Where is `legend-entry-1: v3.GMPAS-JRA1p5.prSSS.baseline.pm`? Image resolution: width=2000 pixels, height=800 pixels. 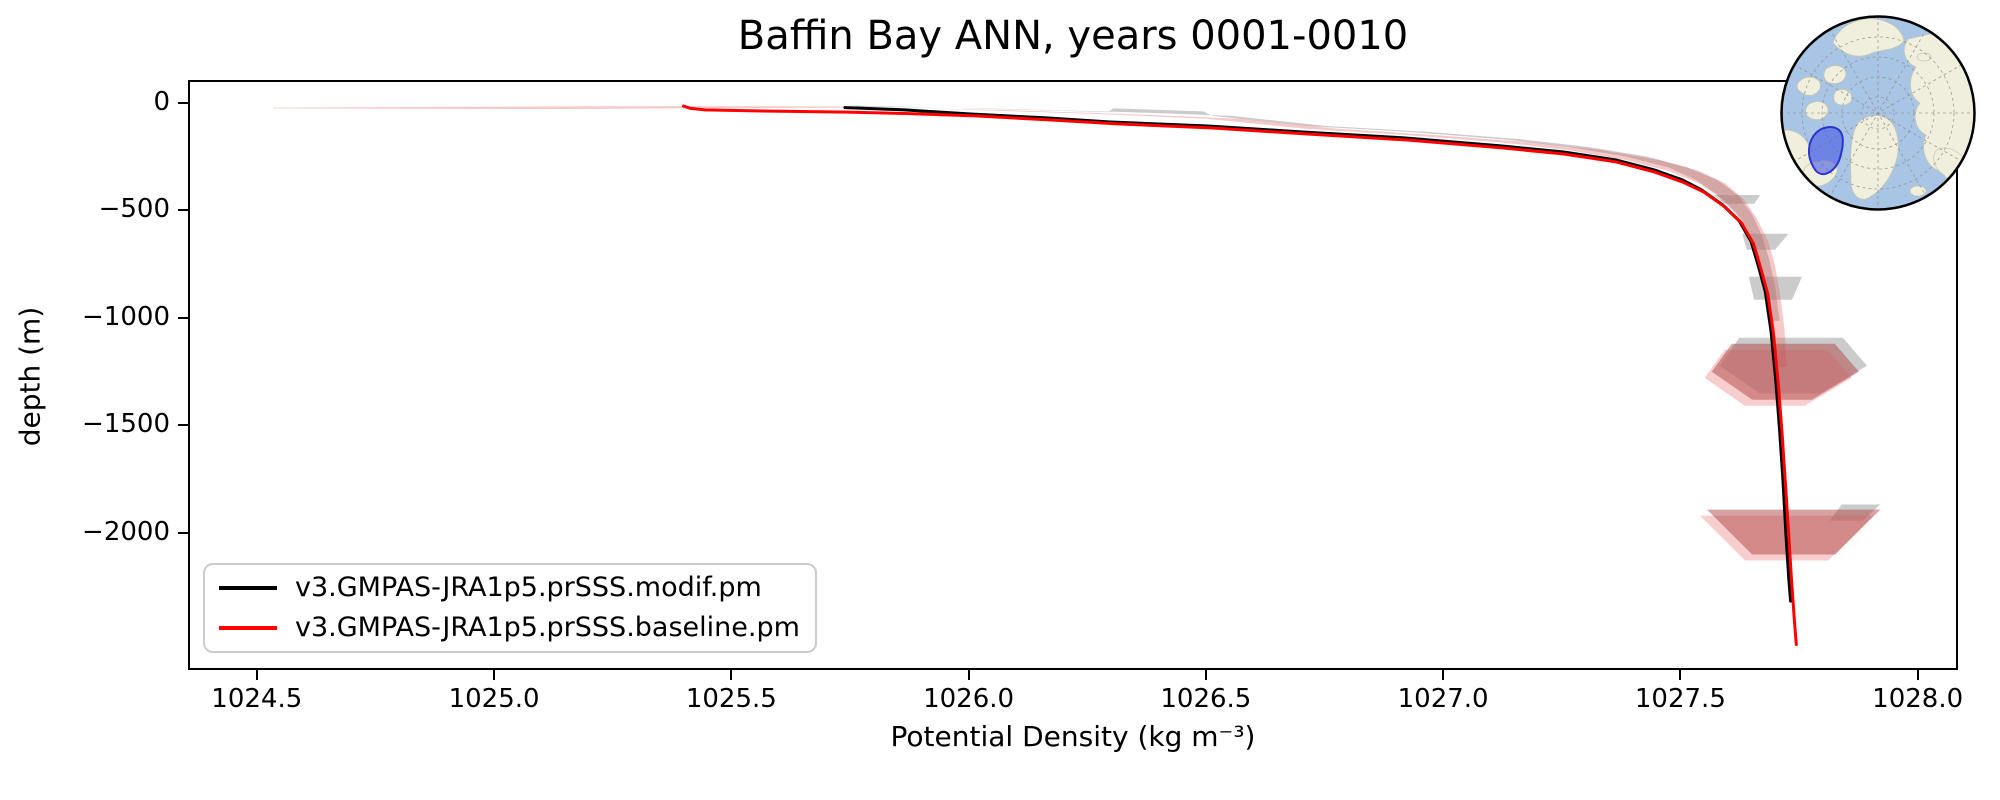
legend-entry-1: v3.GMPAS-JRA1p5.prSSS.baseline.pm is located at coordinates (510, 628).